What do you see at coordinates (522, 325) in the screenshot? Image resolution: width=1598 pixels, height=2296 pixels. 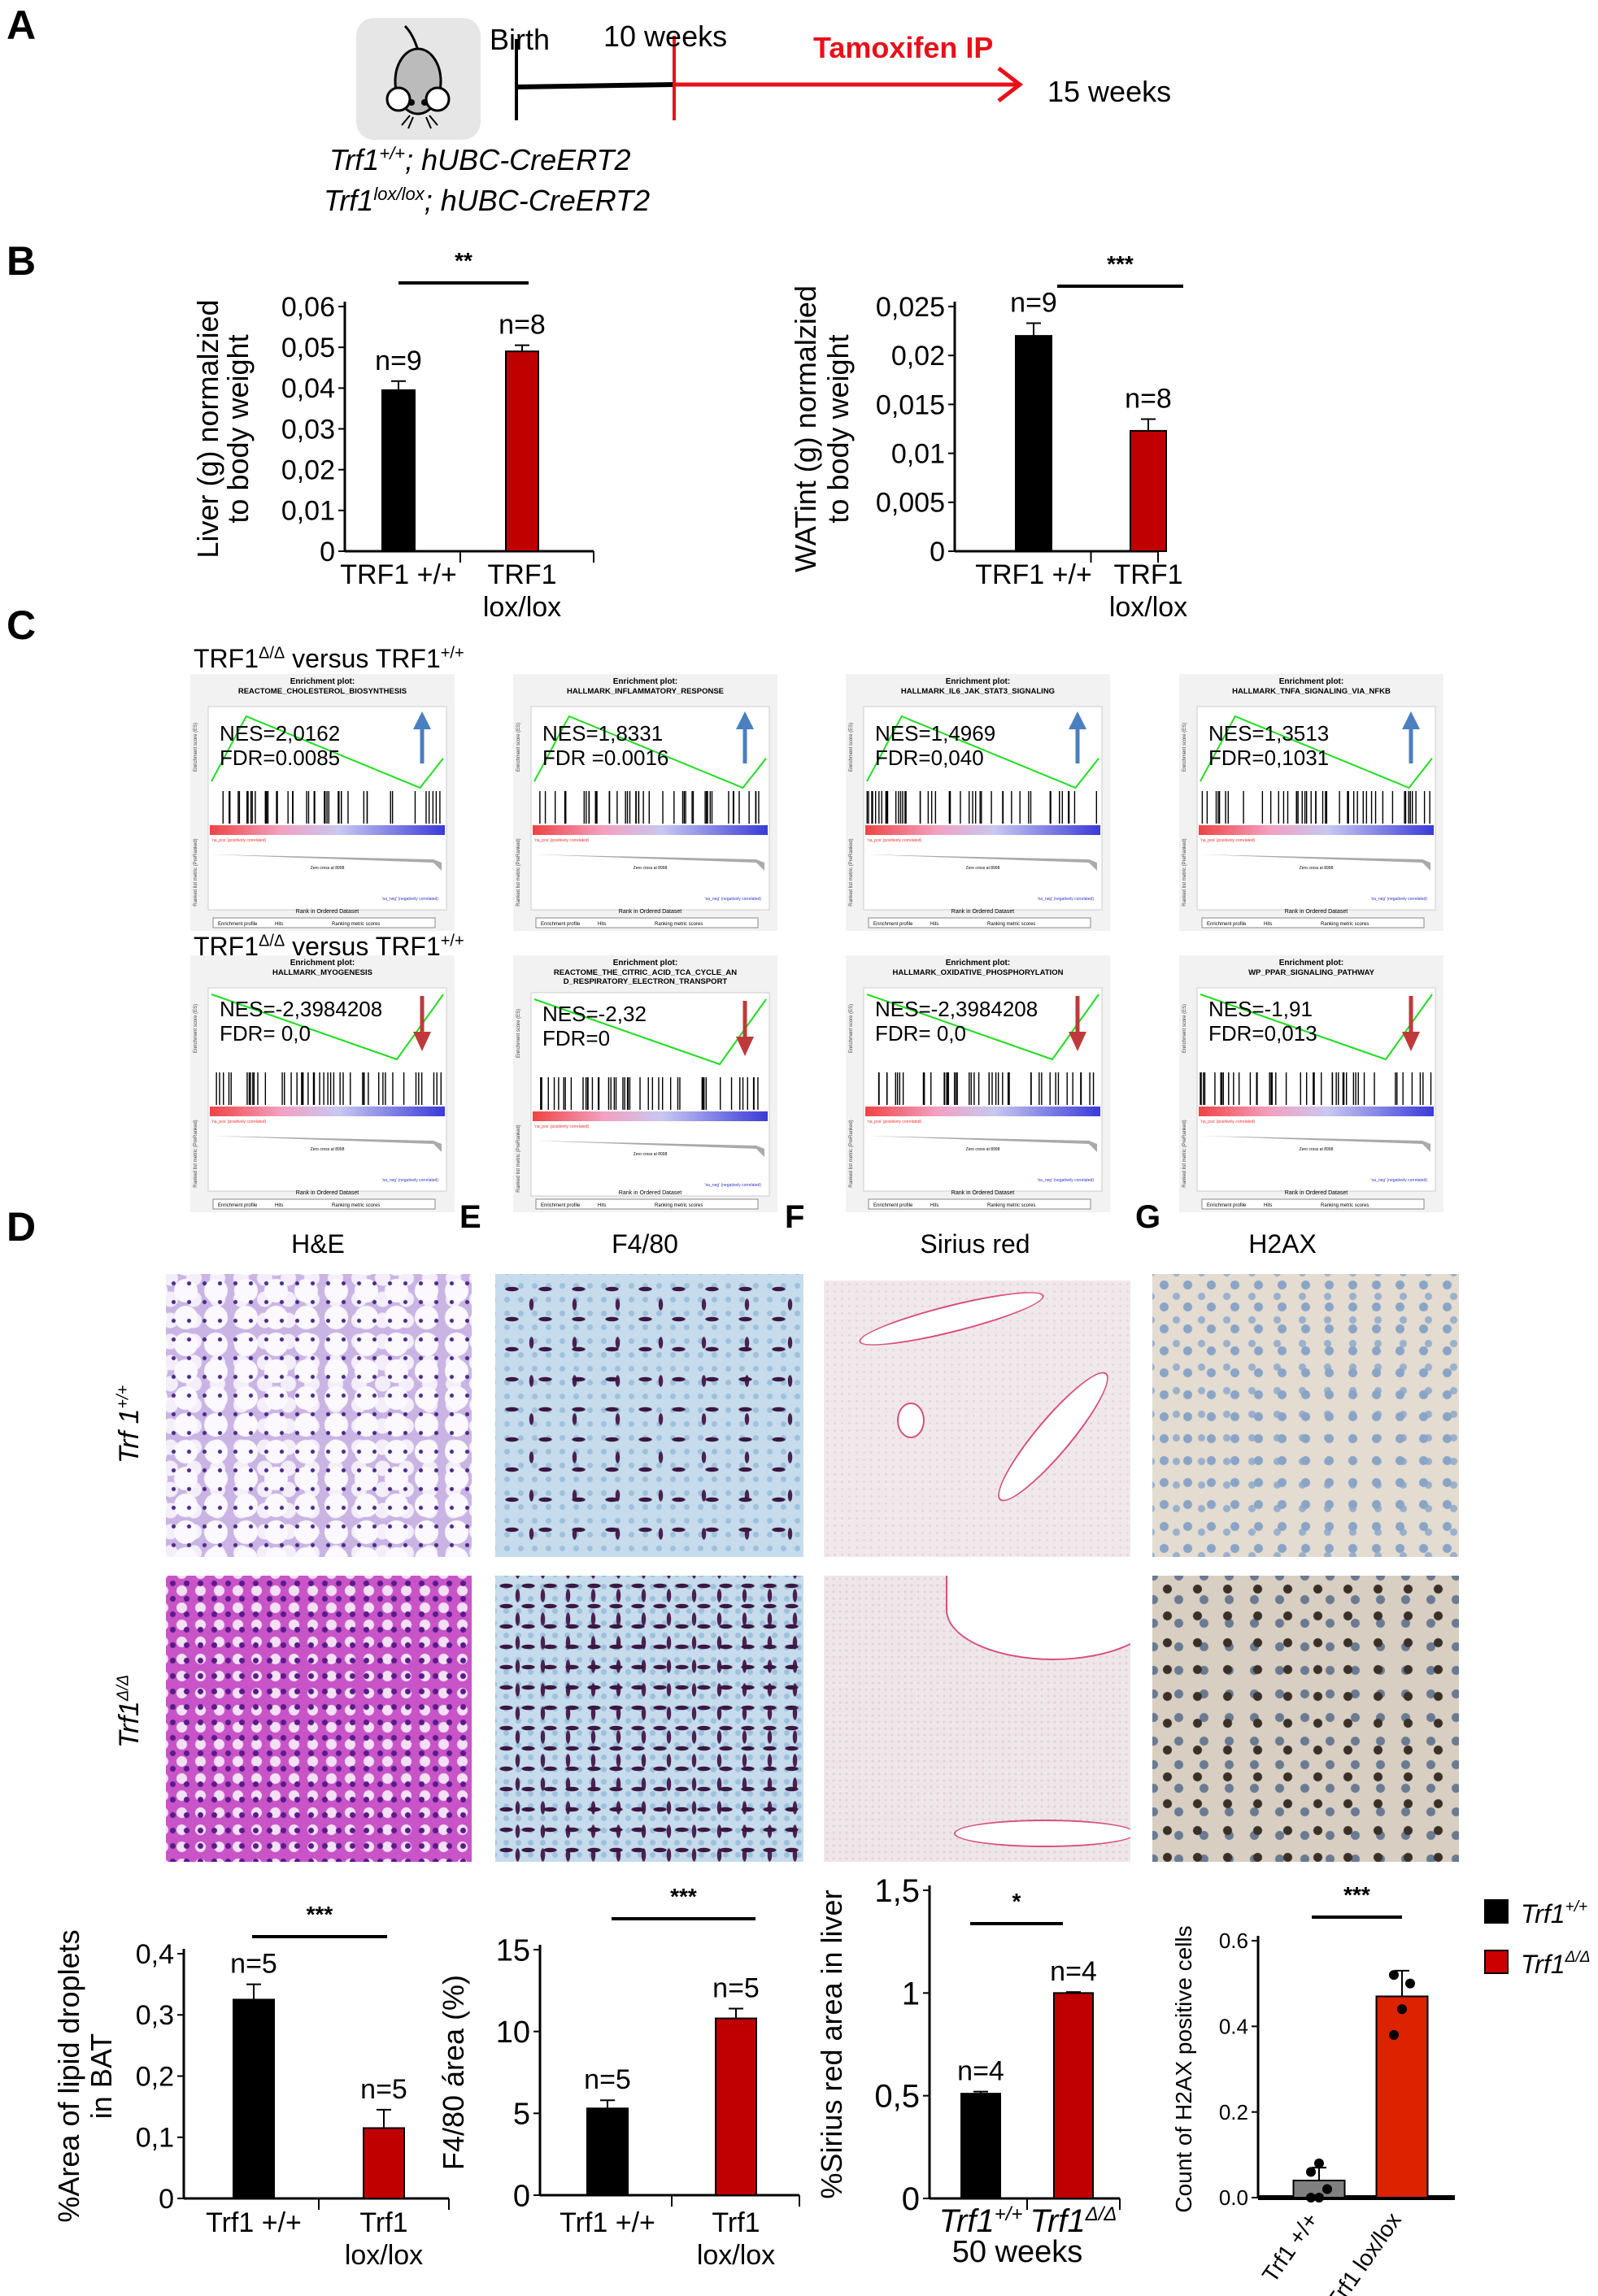 I see `n-label: n=8` at bounding box center [522, 325].